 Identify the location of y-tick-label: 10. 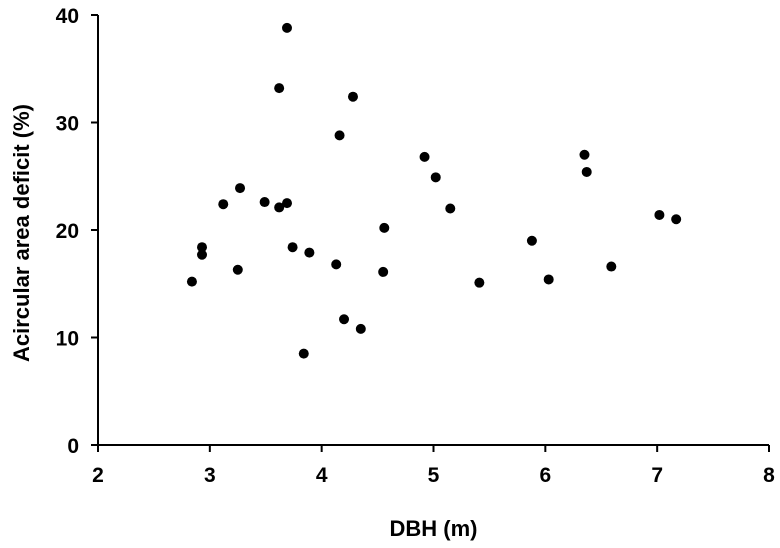
(67, 339).